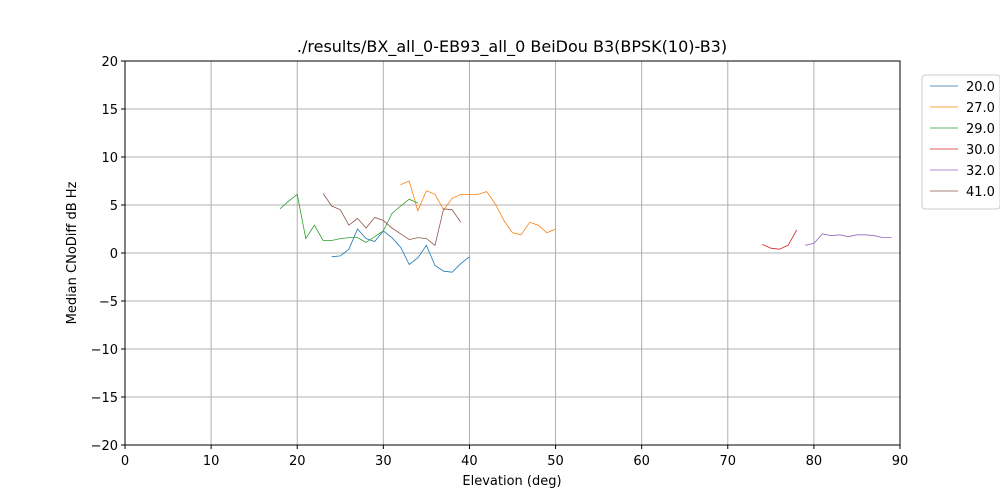 The height and width of the screenshot is (500, 1000). Describe the element at coordinates (585, 226) in the screenshot. I see `series-lines` at that location.